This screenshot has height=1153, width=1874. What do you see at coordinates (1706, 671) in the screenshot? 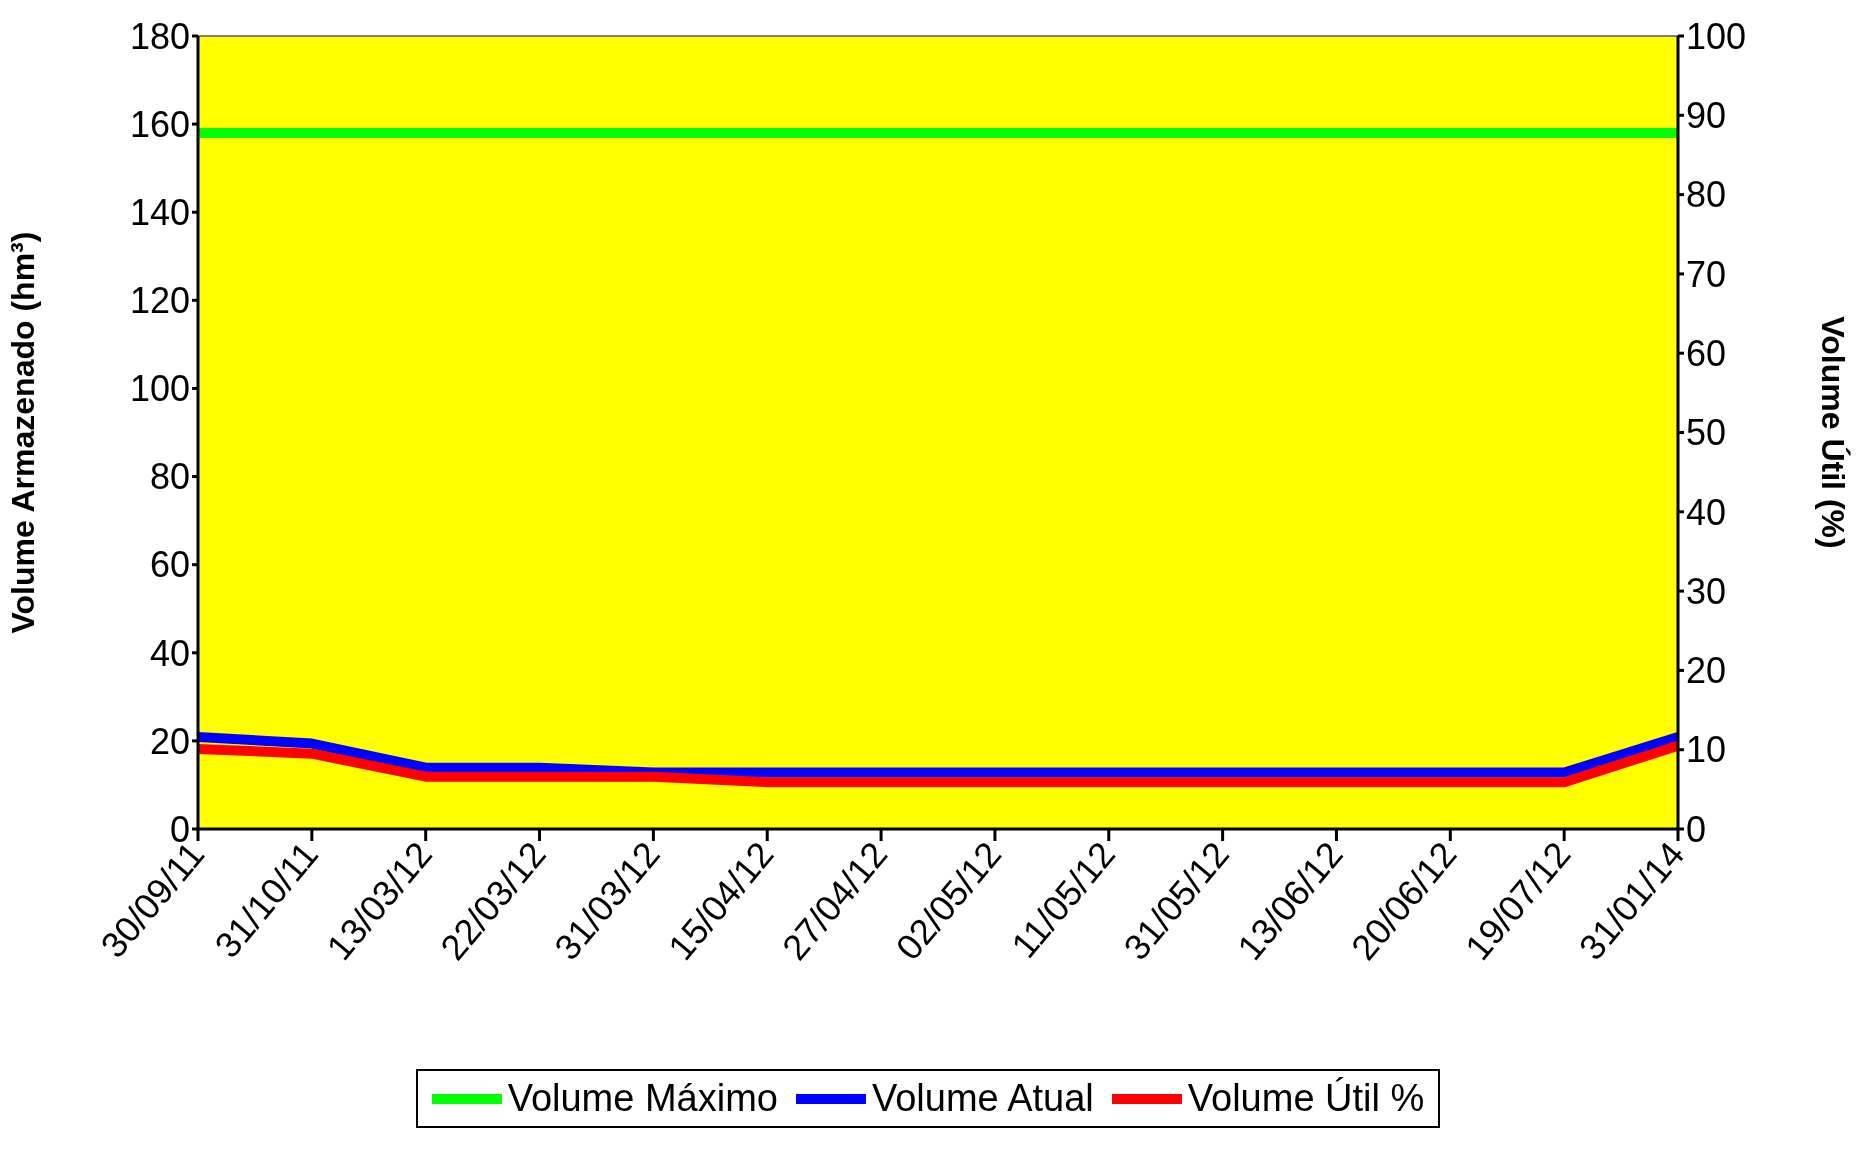
I see `y2-tick-label: 20` at bounding box center [1706, 671].